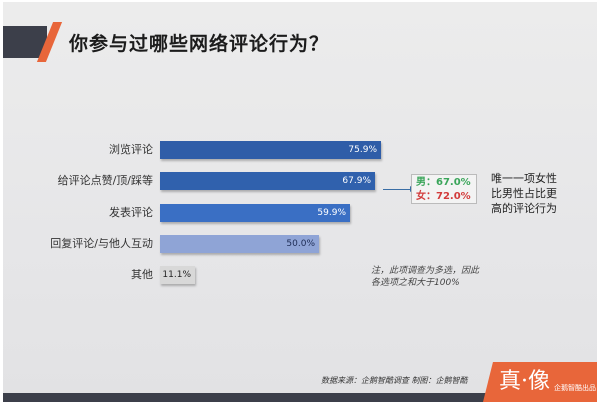 The image size is (600, 403). I want to click on footer-bar, so click(300, 397).